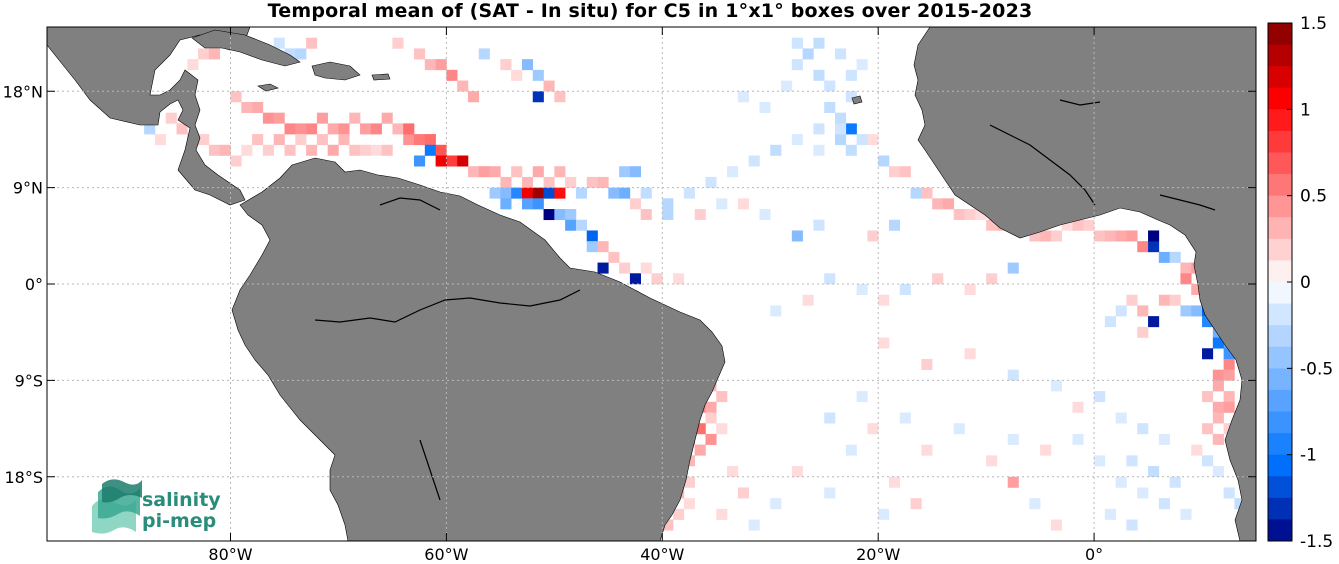  What do you see at coordinates (34, 284) in the screenshot?
I see `lat-tick-label: 0°` at bounding box center [34, 284].